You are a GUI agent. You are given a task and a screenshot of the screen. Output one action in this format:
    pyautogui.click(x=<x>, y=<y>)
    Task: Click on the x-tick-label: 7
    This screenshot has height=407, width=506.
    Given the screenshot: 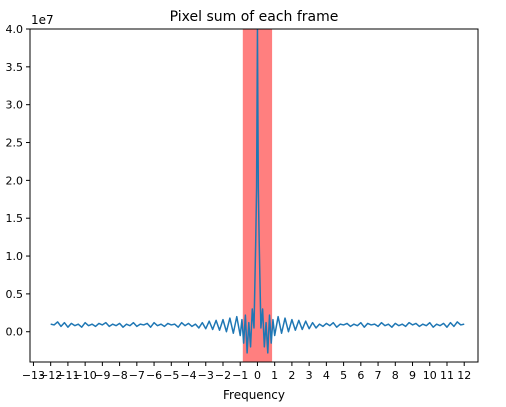 What is the action you would take?
    pyautogui.click(x=378, y=375)
    